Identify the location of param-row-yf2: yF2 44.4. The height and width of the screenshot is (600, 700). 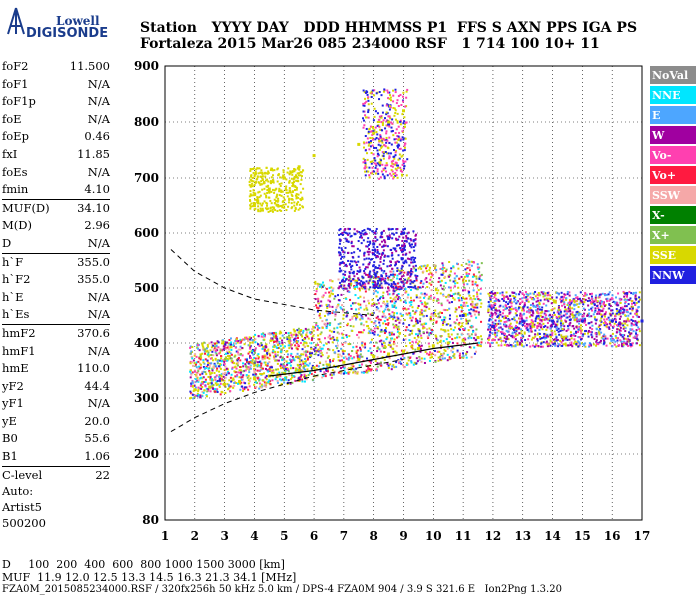
(56, 387).